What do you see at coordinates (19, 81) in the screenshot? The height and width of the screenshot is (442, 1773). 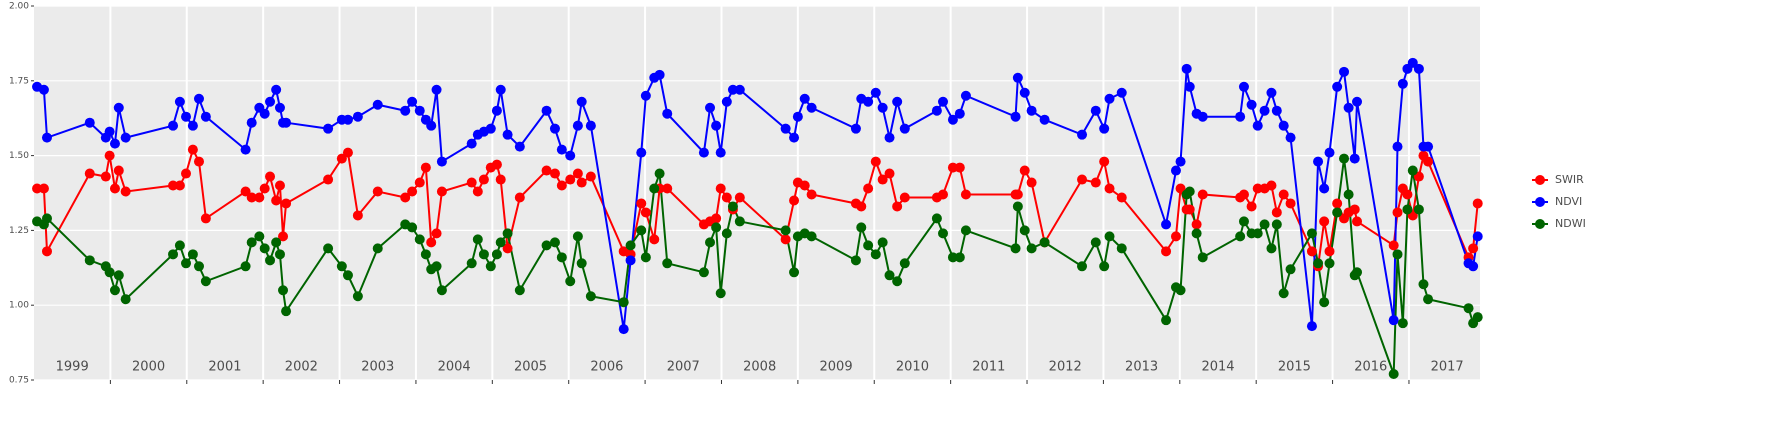 I see `y-tick-label: 1.75` at bounding box center [19, 81].